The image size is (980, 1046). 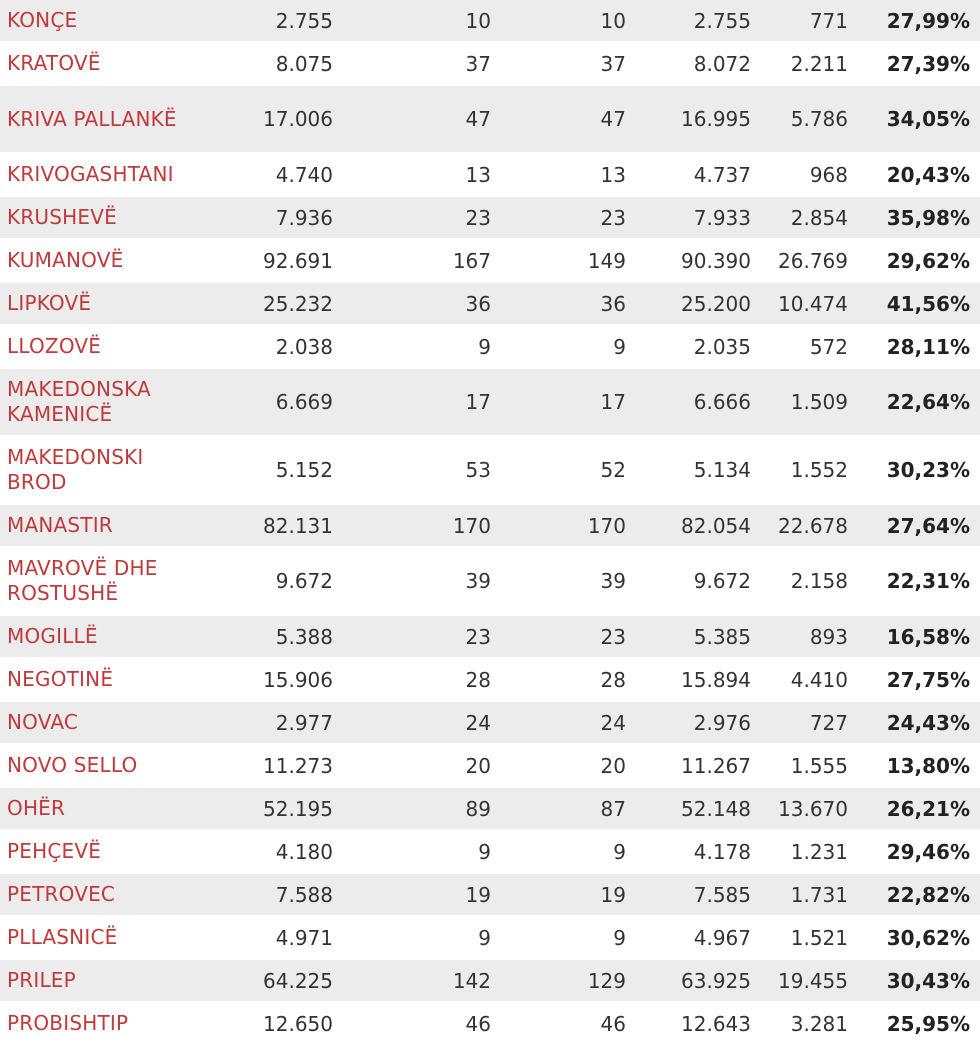 I want to click on turnout-percent-cell: 27,75%, so click(x=917, y=680).